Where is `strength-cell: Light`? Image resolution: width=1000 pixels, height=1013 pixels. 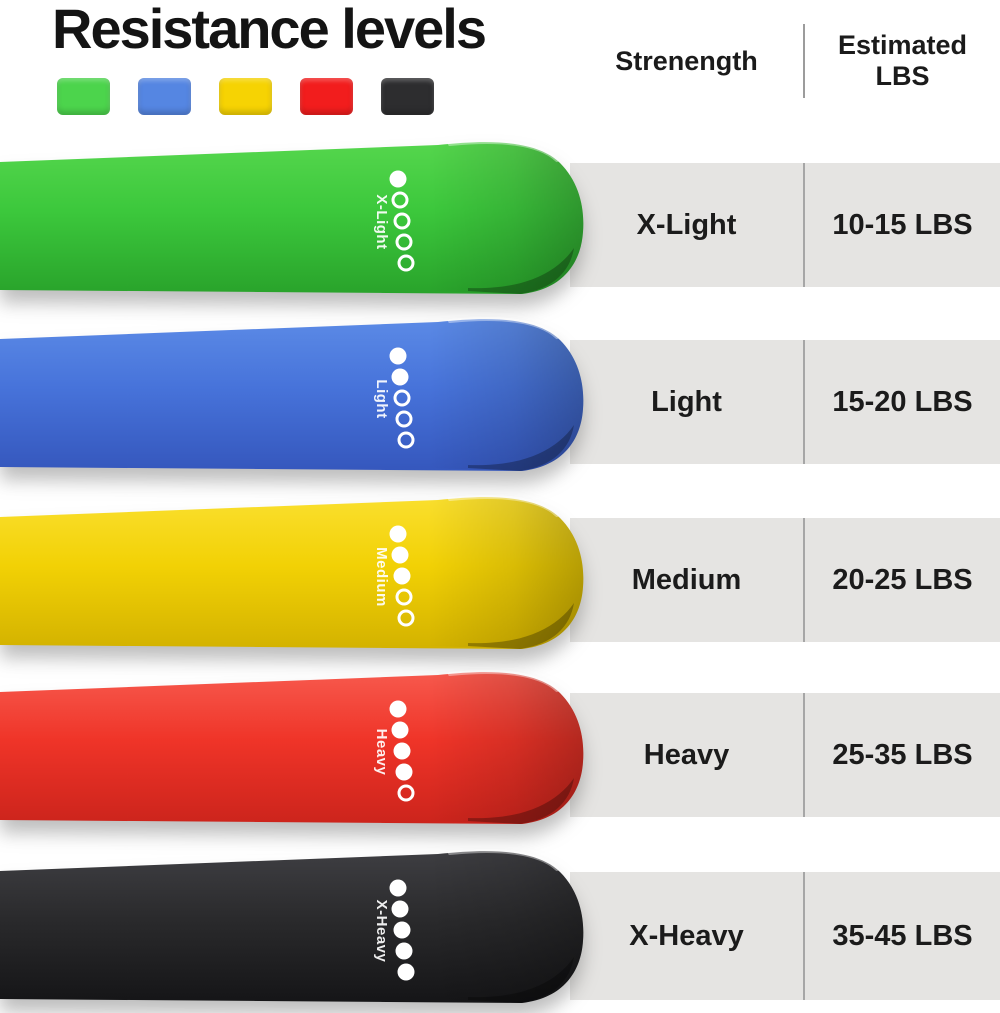 strength-cell: Light is located at coordinates (686, 401).